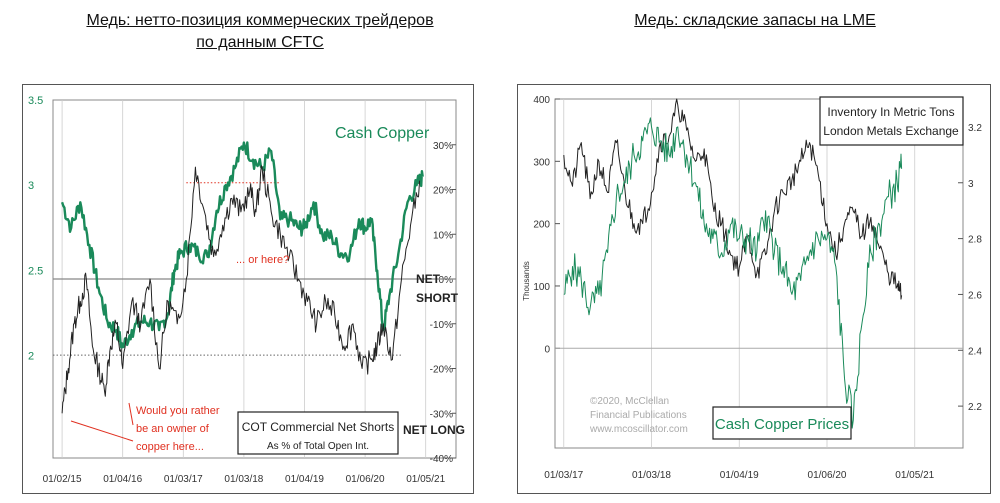 This screenshot has width=1000, height=503. Describe the element at coordinates (827, 475) in the screenshot. I see `lme-x-tick-label: 01/06/20` at that location.